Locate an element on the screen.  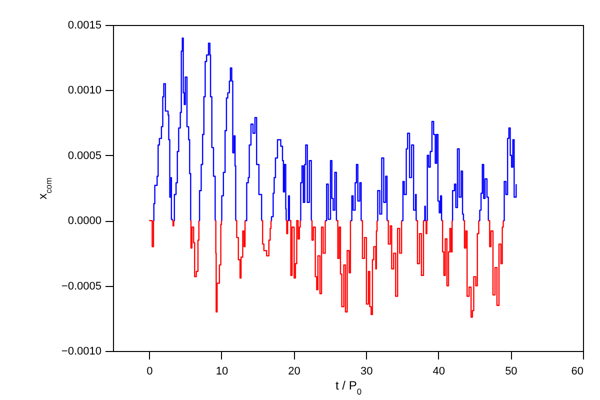
x-tick-label: 20 is located at coordinates (294, 372).